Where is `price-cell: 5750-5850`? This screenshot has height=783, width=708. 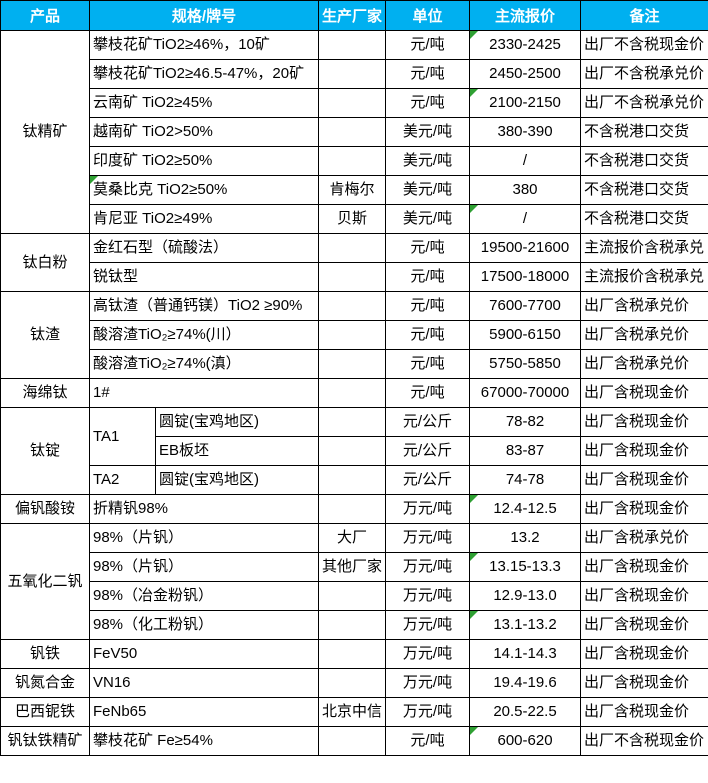 price-cell: 5750-5850 is located at coordinates (525, 364).